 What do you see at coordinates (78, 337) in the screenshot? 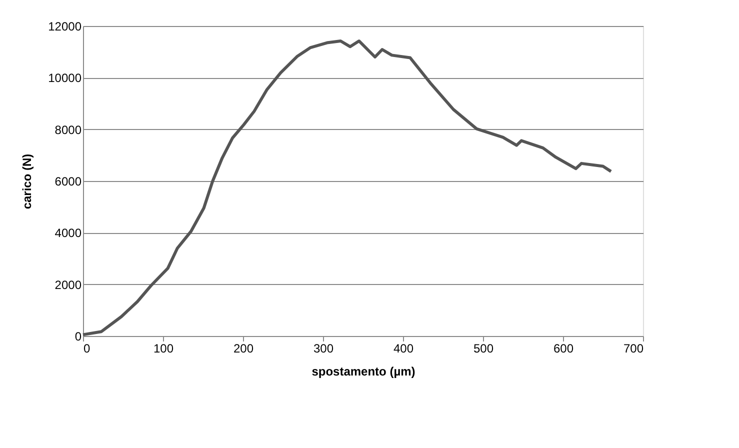
I see `y-tick-label: 0` at bounding box center [78, 337].